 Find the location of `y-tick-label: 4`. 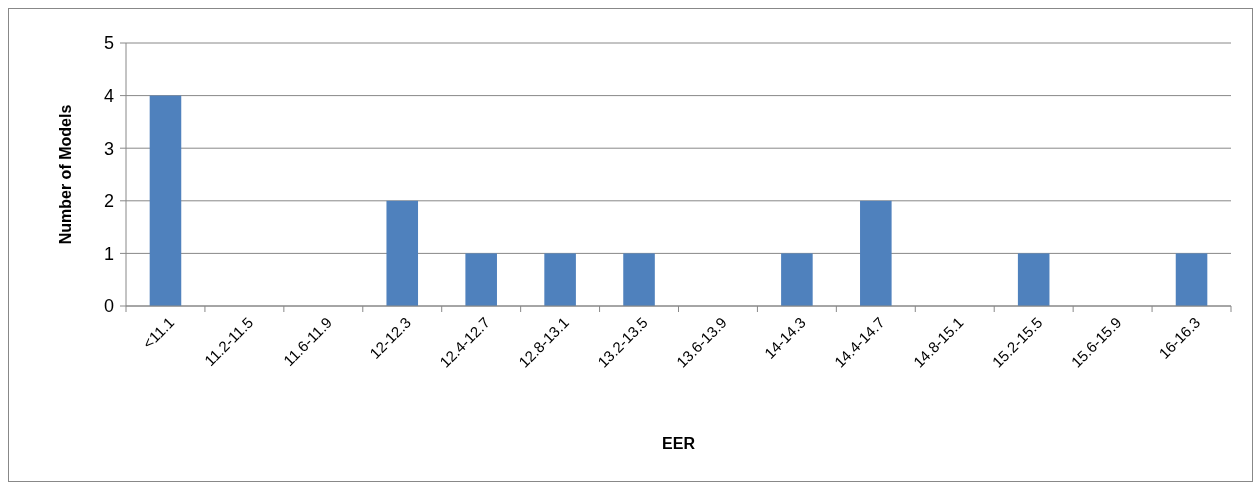

y-tick-label: 4 is located at coordinates (108, 95).